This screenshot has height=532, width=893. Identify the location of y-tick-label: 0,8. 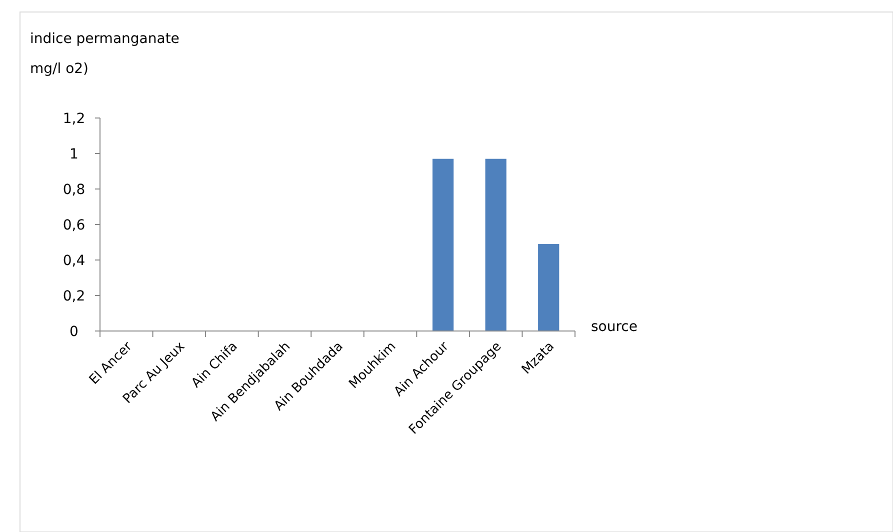
(74, 190).